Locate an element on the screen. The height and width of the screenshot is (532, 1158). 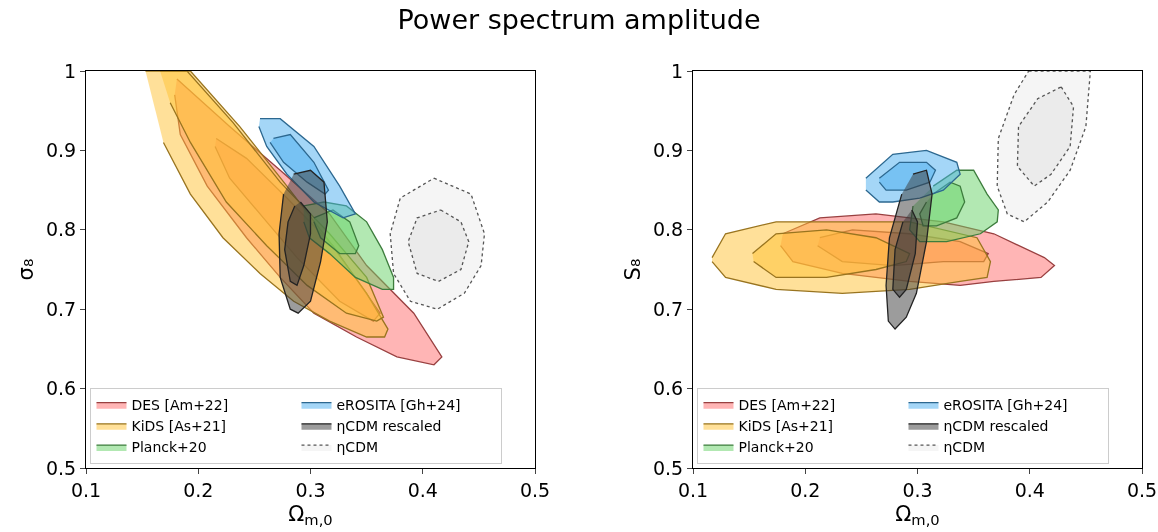
chart-title: Power spectrum amplitude is located at coordinates (579, 19).